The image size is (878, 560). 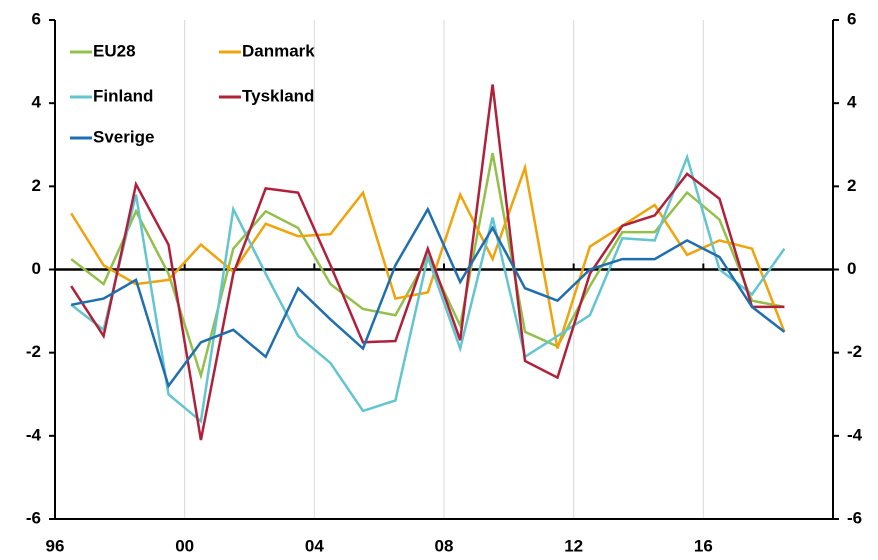 What do you see at coordinates (278, 95) in the screenshot?
I see `legend-label: Tyskland` at bounding box center [278, 95].